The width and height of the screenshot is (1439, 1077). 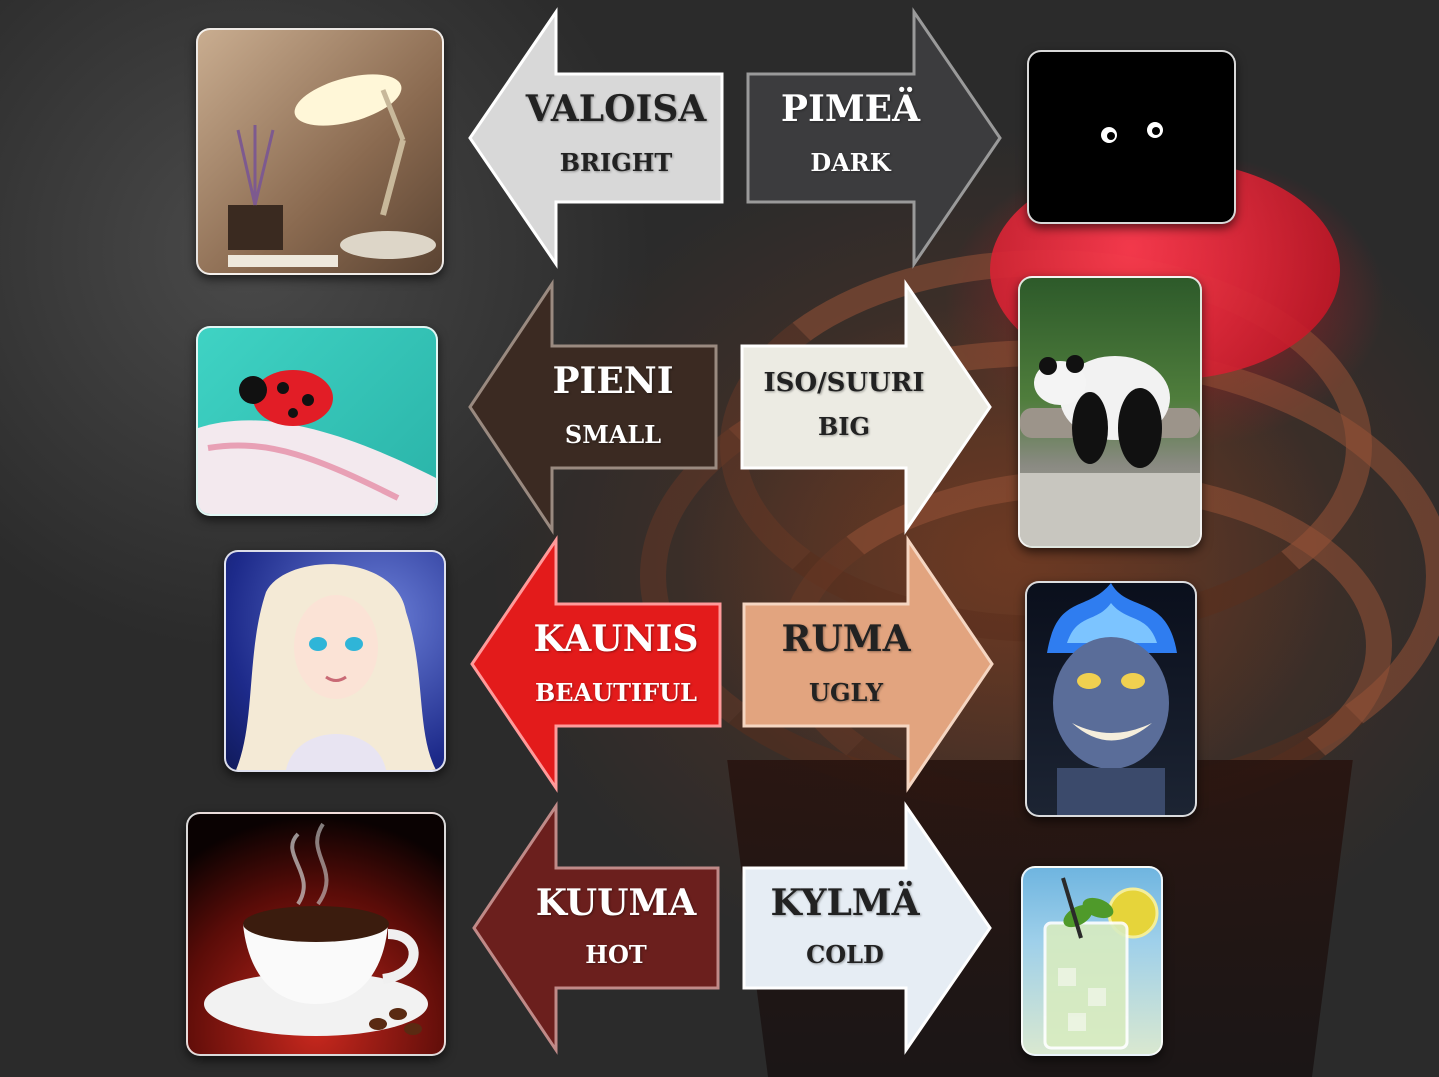 What do you see at coordinates (1101, 963) in the screenshot?
I see `iced-drink-icon` at bounding box center [1101, 963].